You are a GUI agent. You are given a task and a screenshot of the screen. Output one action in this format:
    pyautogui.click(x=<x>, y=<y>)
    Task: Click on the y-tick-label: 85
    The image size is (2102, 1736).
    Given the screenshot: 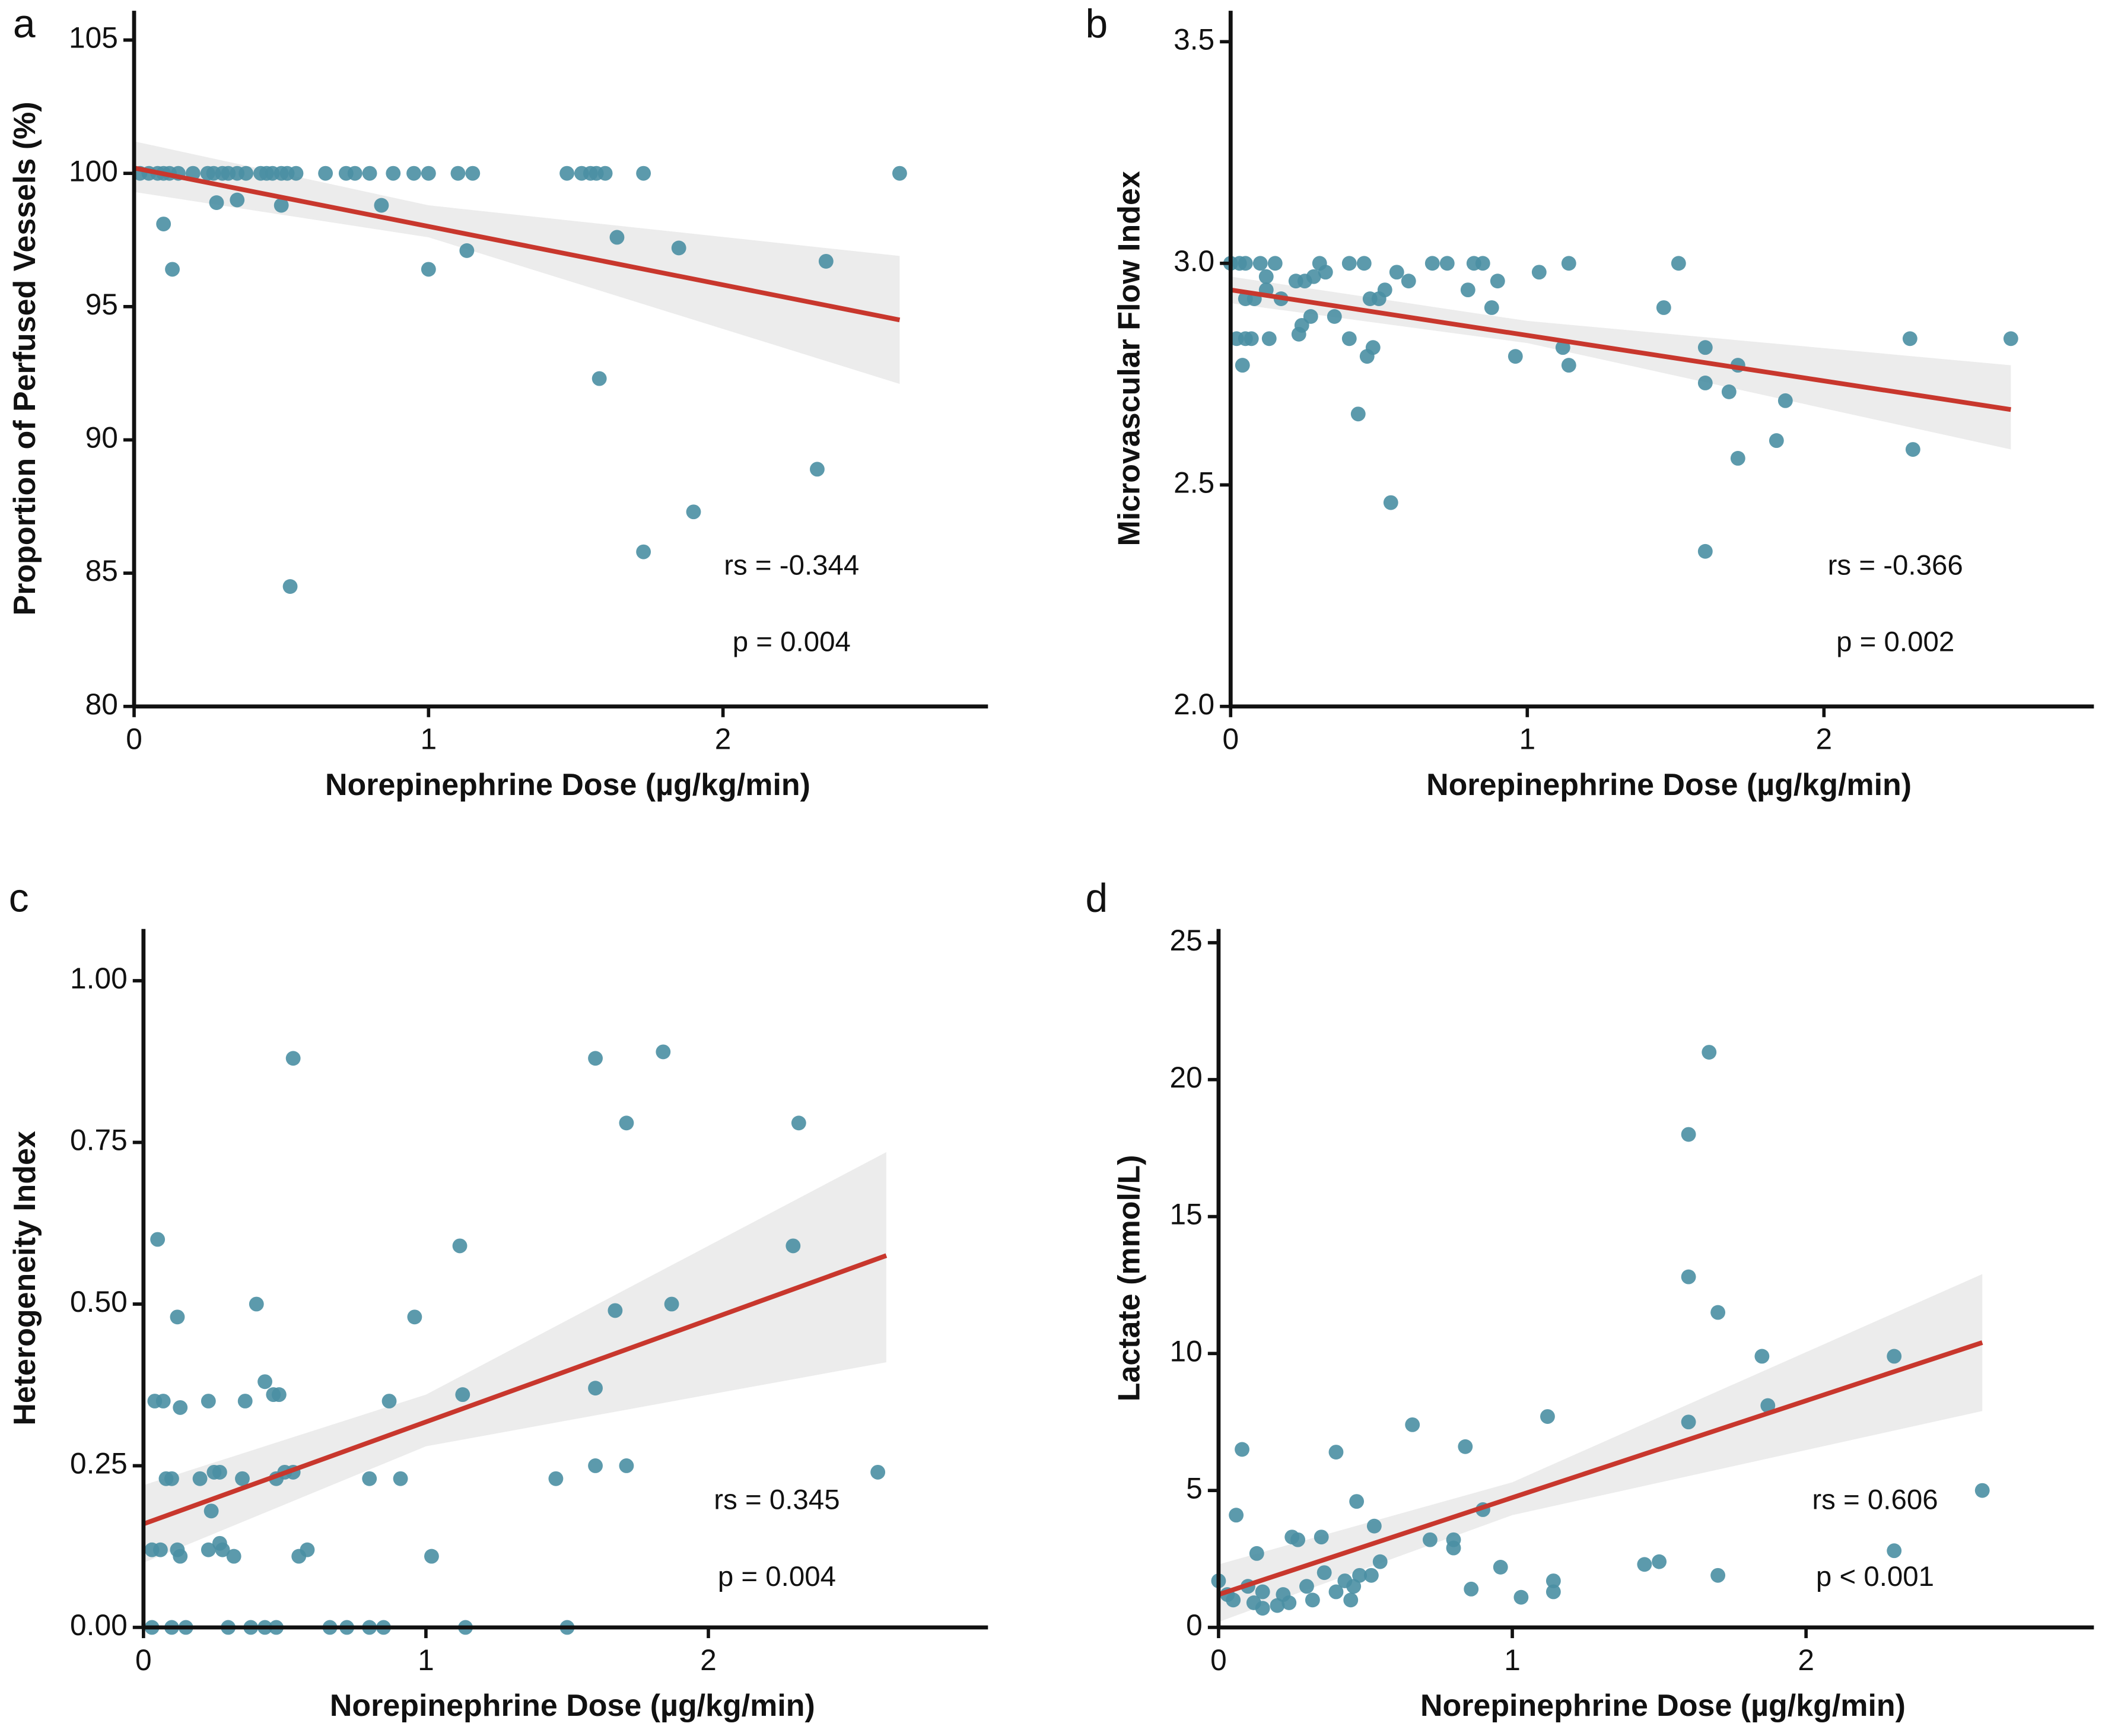 What is the action you would take?
    pyautogui.click(x=102, y=570)
    